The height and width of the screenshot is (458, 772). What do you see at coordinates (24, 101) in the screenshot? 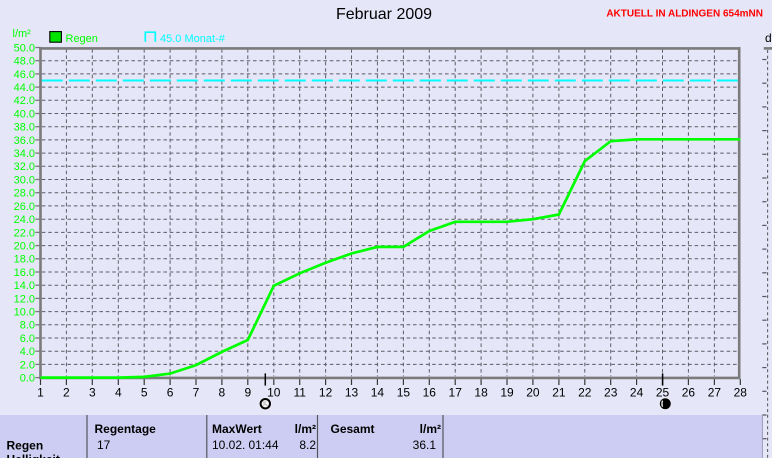
I see `svg-text: 42.0` at bounding box center [24, 101].